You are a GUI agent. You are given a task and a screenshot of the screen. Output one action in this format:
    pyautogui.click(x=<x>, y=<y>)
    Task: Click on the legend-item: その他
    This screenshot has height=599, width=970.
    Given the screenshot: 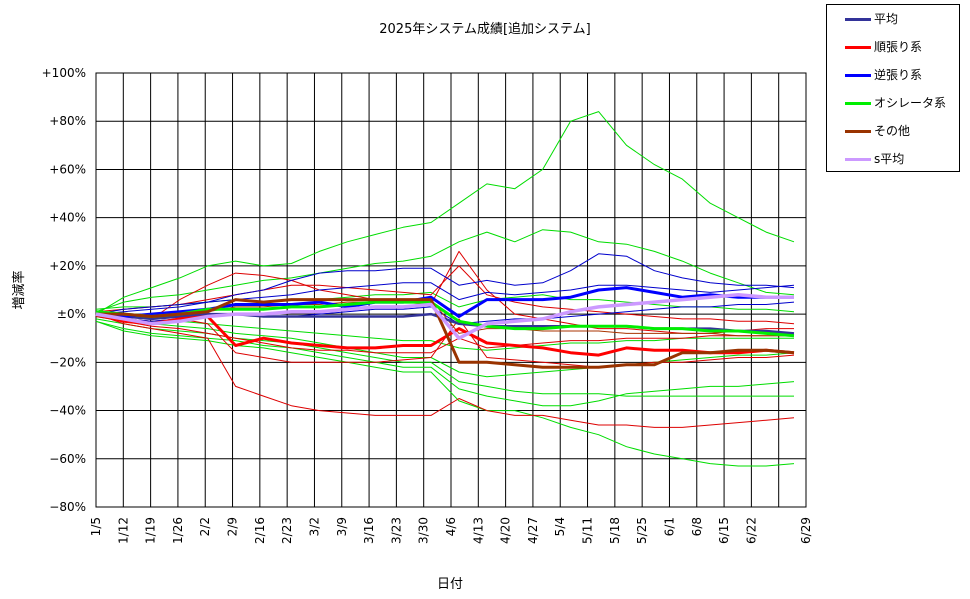 What is the action you would take?
    pyautogui.click(x=900, y=131)
    